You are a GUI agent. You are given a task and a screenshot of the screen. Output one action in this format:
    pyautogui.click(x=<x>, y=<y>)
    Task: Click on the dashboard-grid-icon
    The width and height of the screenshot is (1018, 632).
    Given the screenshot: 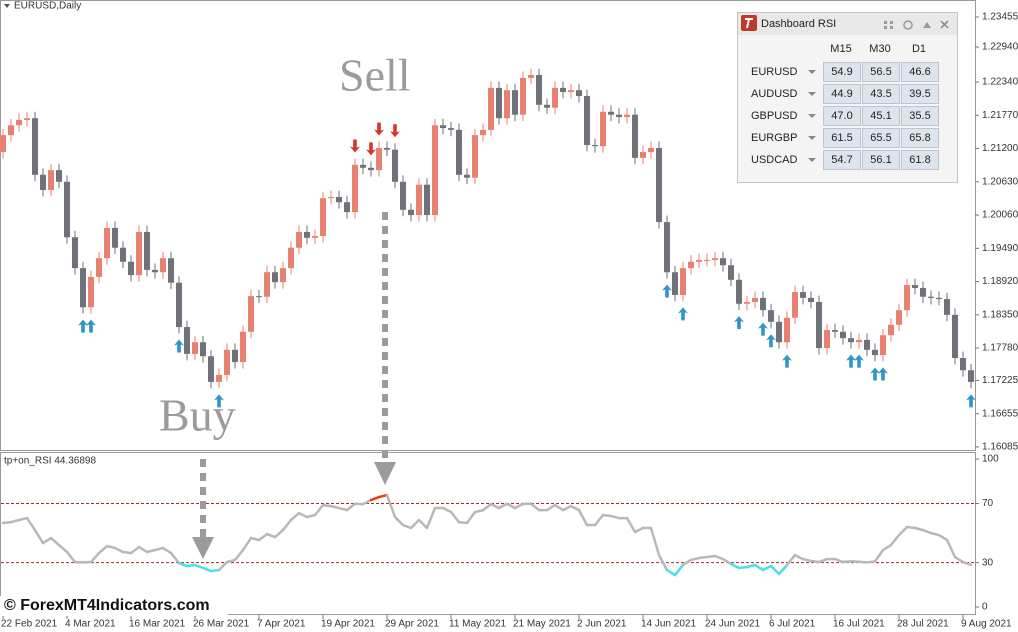 What is the action you would take?
    pyautogui.click(x=888, y=25)
    